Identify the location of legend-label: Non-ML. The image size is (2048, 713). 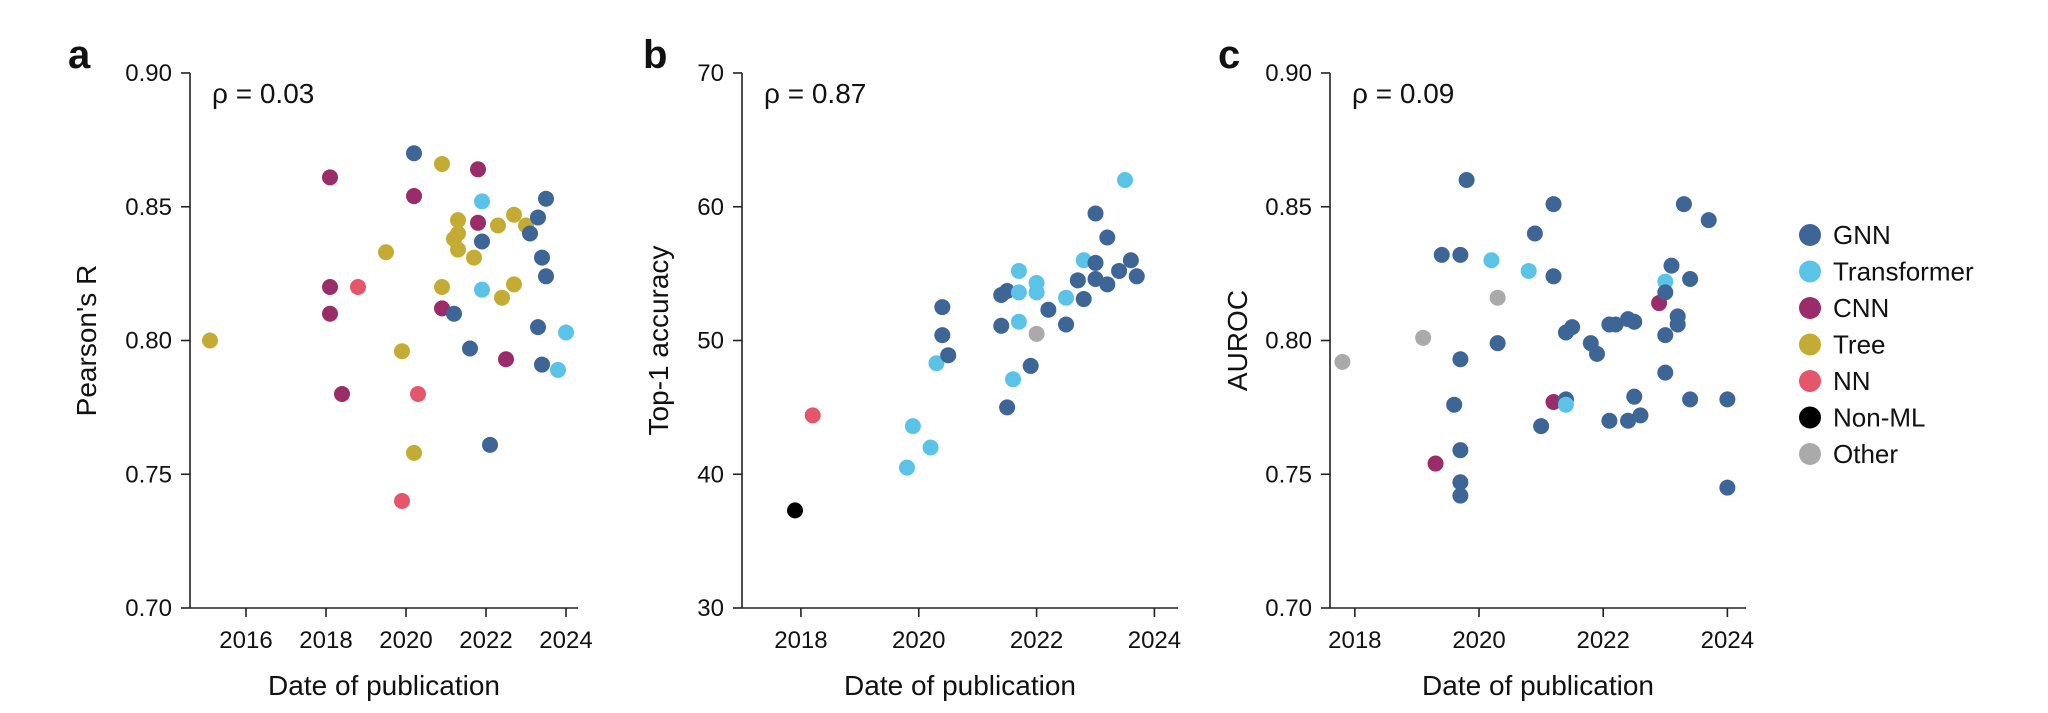
(1879, 418).